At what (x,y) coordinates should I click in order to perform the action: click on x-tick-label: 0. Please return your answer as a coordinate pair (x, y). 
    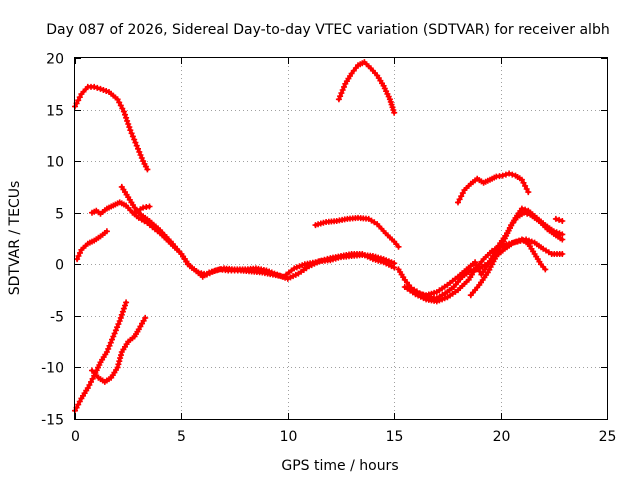
    Looking at the image, I should click on (75, 437).